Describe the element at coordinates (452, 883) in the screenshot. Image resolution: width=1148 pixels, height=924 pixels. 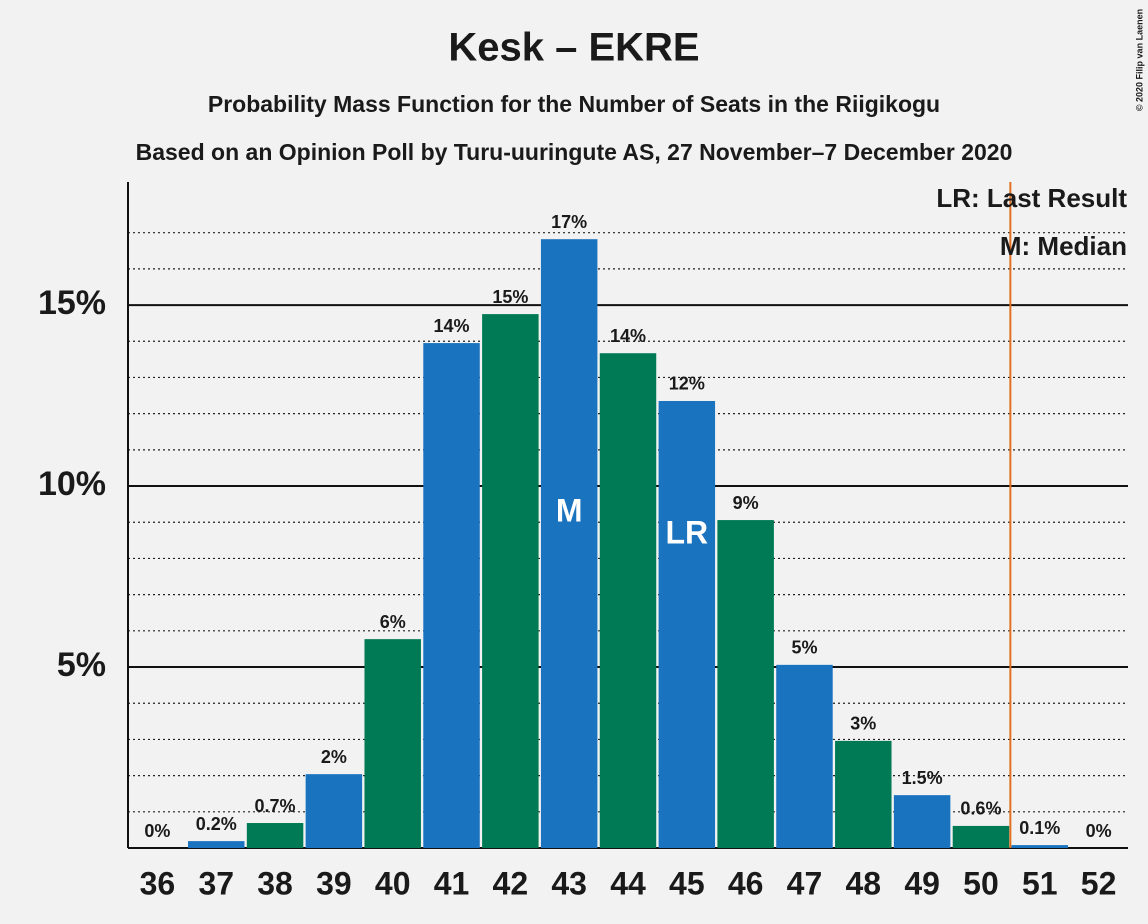
I see `x-tick-label: 41` at that location.